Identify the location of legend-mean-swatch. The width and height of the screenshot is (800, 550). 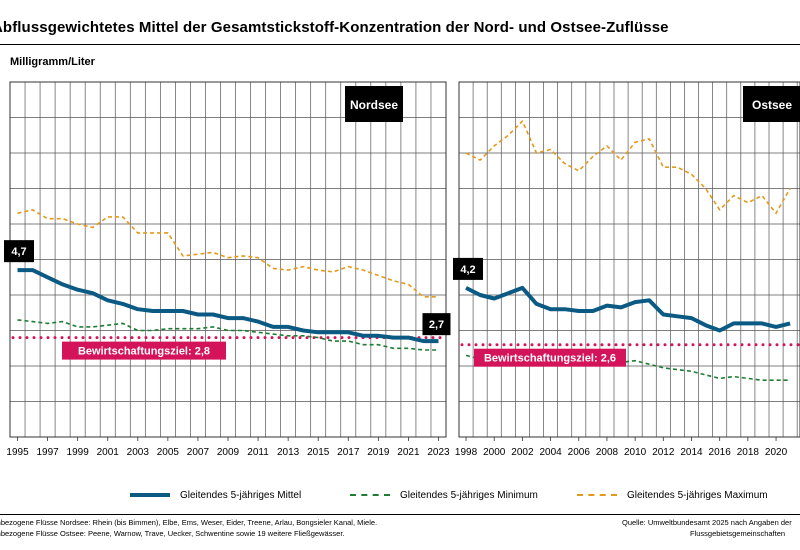
(150, 495).